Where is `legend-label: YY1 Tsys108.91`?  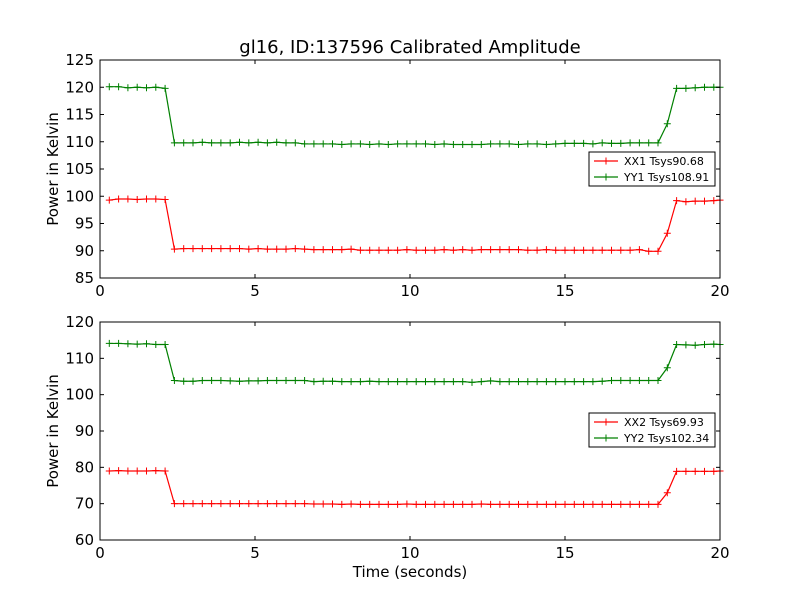
legend-label: YY1 Tsys108.91 is located at coordinates (666, 177).